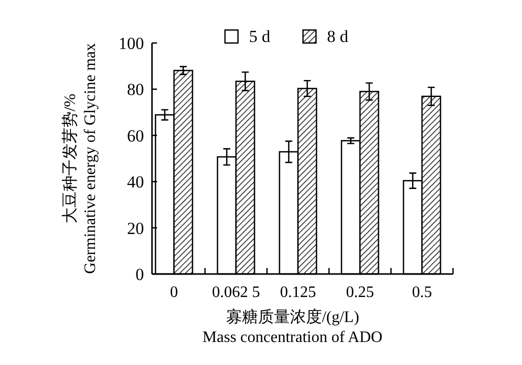  I want to click on y-tick-label: 80, so click(135, 90).